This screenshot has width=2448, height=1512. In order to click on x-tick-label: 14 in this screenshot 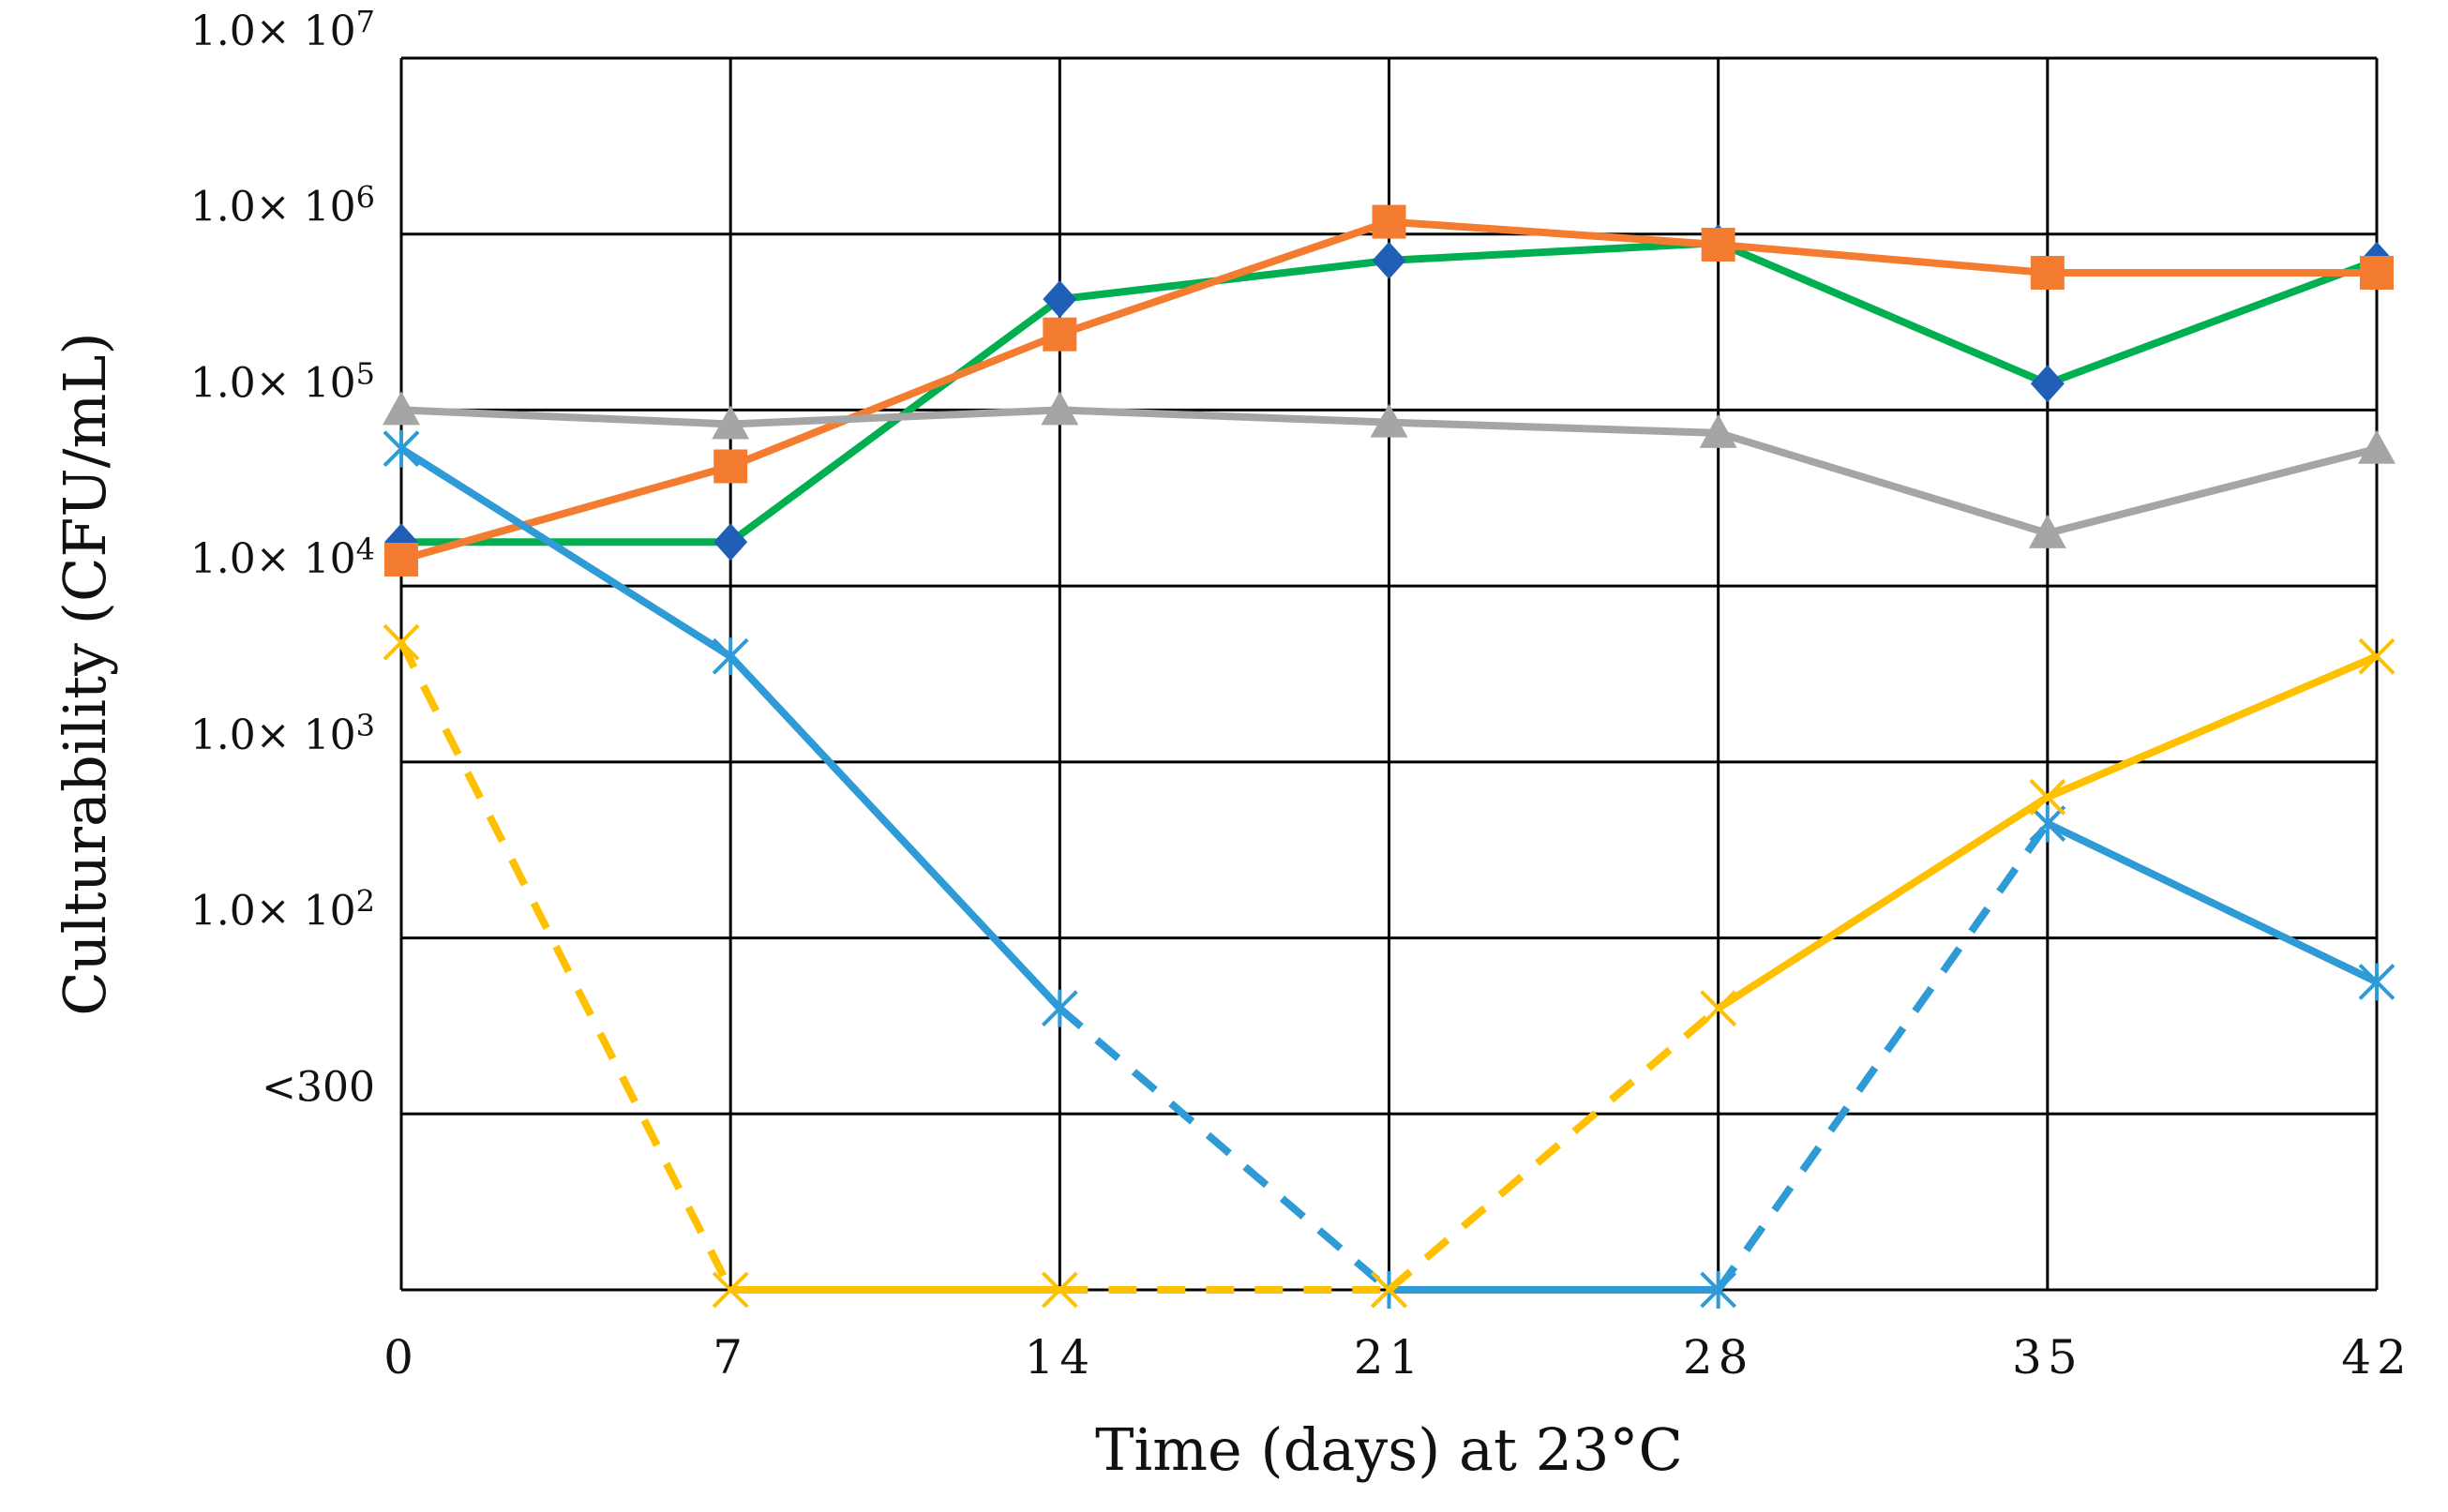, I will do `click(1060, 1358)`.